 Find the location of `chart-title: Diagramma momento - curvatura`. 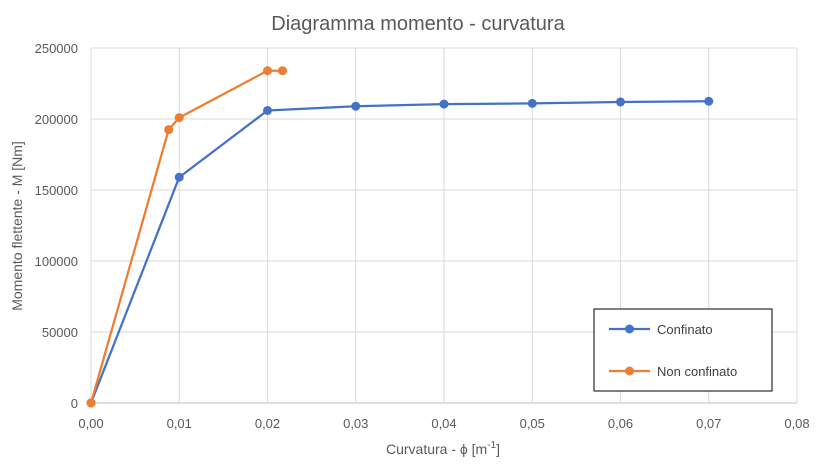

chart-title: Diagramma momento - curvatura is located at coordinates (418, 24).